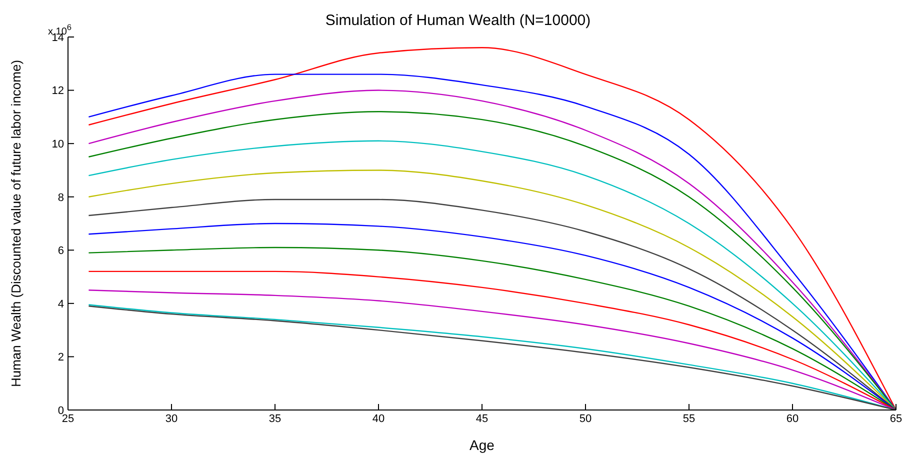 This screenshot has width=918, height=466. Describe the element at coordinates (482, 445) in the screenshot. I see `x-axis-title: Age` at that location.